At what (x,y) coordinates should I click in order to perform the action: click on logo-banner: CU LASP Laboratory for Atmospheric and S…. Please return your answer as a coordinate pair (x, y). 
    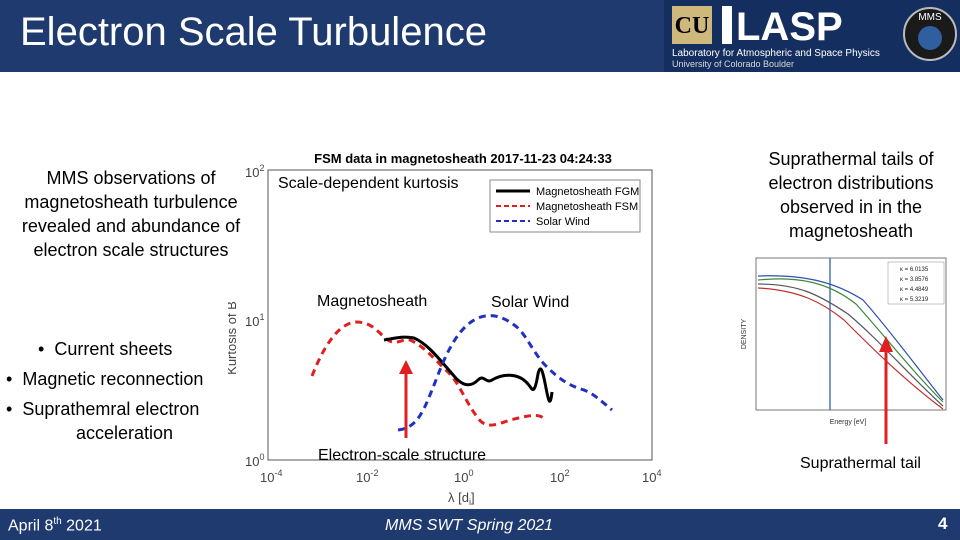
    Looking at the image, I should click on (812, 36).